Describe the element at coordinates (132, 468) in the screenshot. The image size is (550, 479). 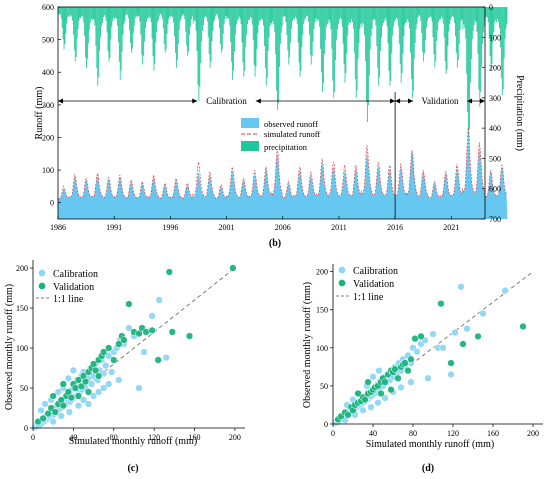
I see `panel-label-c: (c)` at that location.